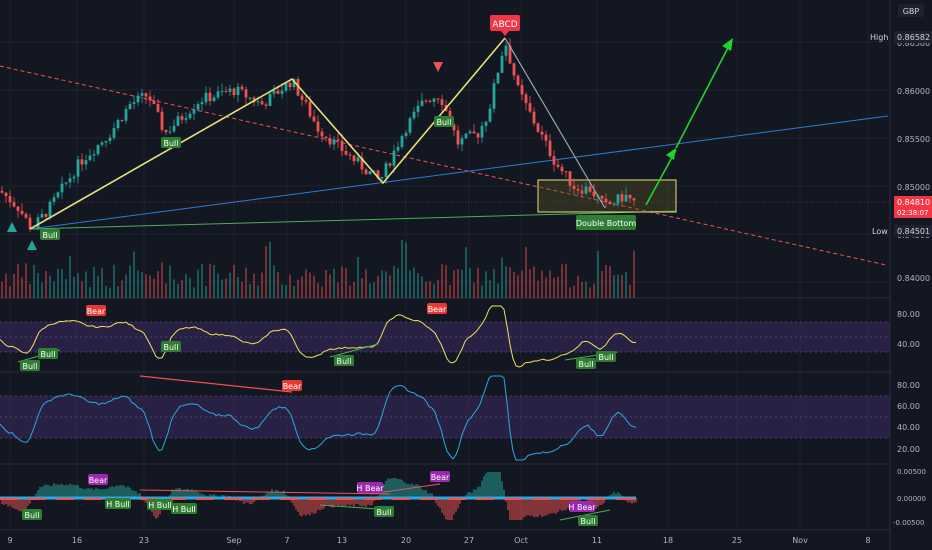  I want to click on abcd-label: ABCD, so click(505, 25).